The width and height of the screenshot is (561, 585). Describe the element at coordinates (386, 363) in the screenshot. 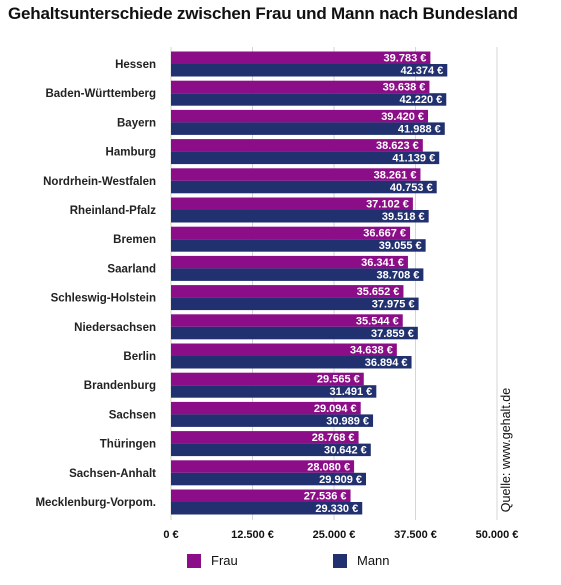

I see `value-label: 36.894 €` at that location.